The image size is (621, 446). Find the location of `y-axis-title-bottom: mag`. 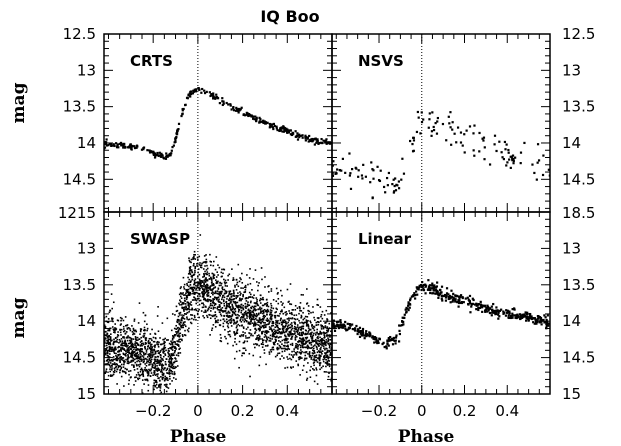

y-axis-title-bottom: mag is located at coordinates (19, 317).